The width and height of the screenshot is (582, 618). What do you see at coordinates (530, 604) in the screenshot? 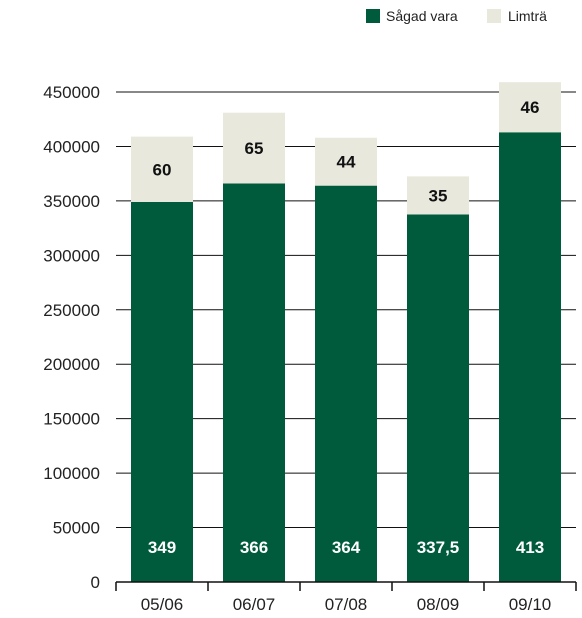
I see `x-category-label: 09/10` at bounding box center [530, 604].